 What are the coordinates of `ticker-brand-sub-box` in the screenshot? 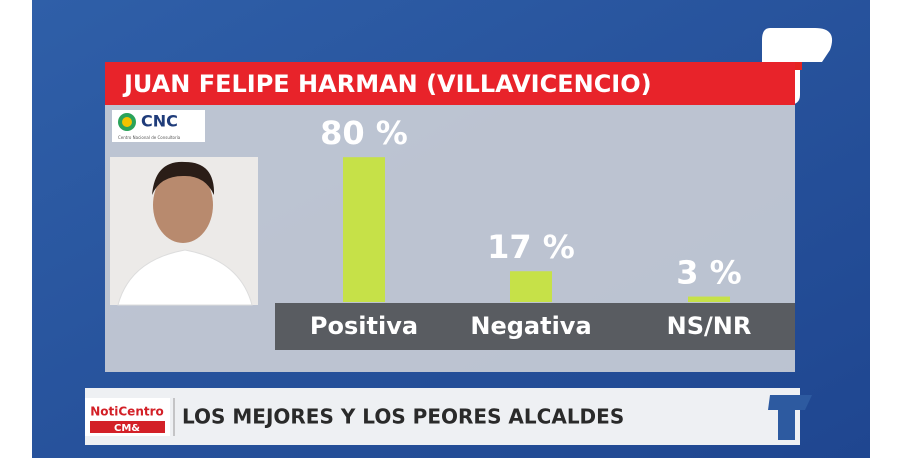 It's located at (127, 427).